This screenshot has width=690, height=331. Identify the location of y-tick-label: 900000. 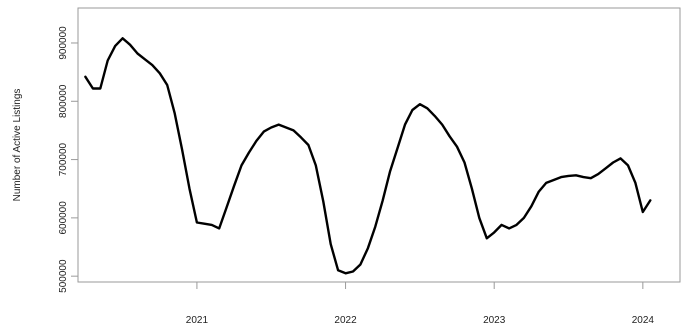
(63, 43).